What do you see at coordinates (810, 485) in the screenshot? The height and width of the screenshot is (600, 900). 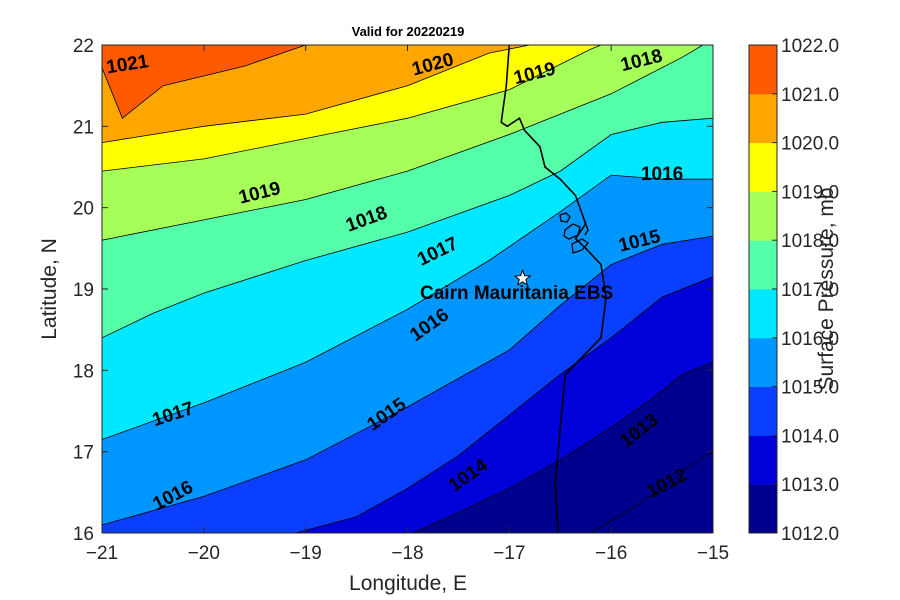 I see `colorbar-tick-label: 1013.0` at bounding box center [810, 485].